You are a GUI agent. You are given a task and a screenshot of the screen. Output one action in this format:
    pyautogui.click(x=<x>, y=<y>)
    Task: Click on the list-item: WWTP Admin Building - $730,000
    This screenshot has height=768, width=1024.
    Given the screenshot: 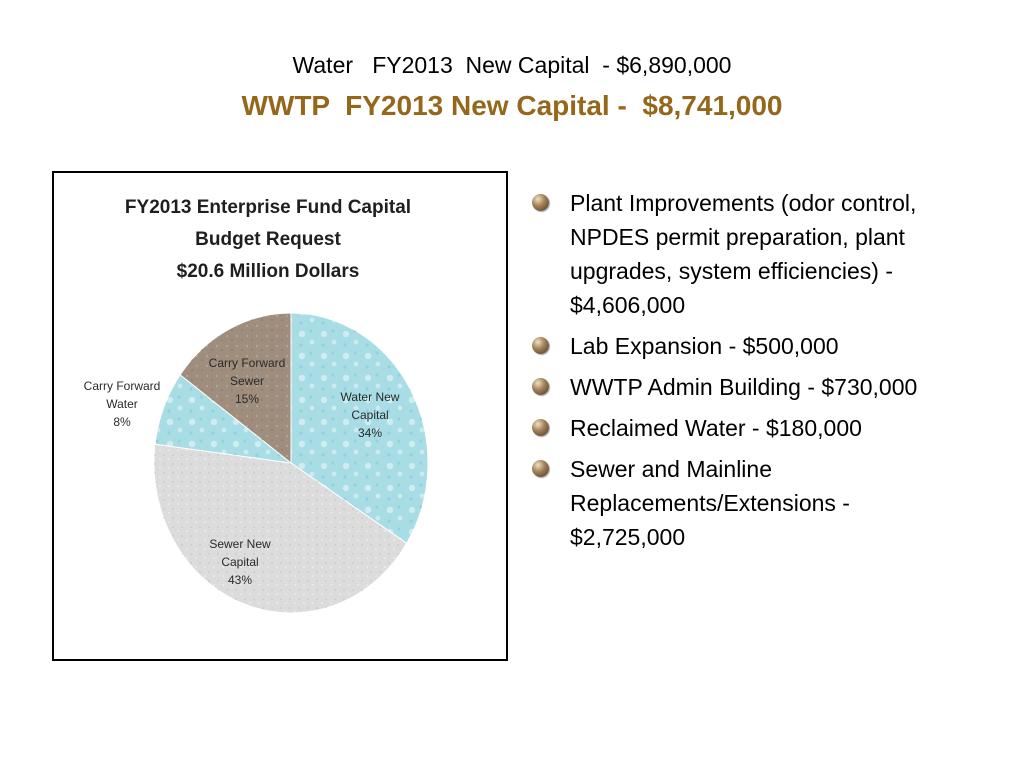 What is the action you would take?
    pyautogui.click(x=740, y=387)
    